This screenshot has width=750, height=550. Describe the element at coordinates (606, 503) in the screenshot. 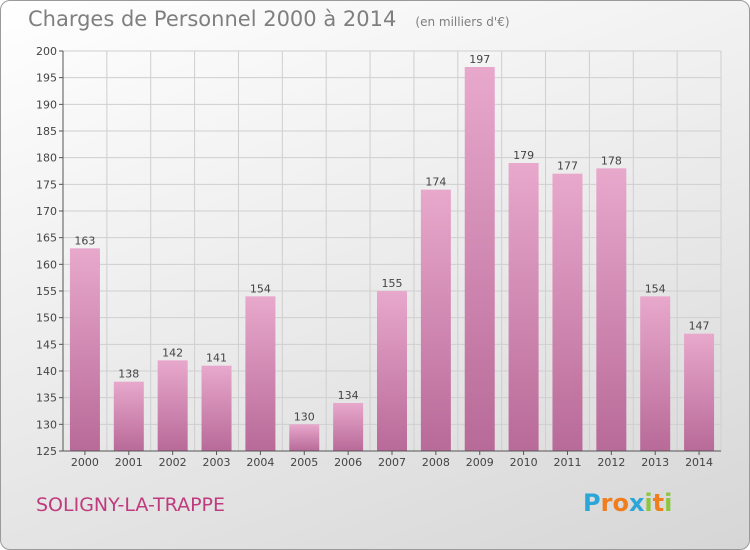

I see `logo-letter: r` at that location.